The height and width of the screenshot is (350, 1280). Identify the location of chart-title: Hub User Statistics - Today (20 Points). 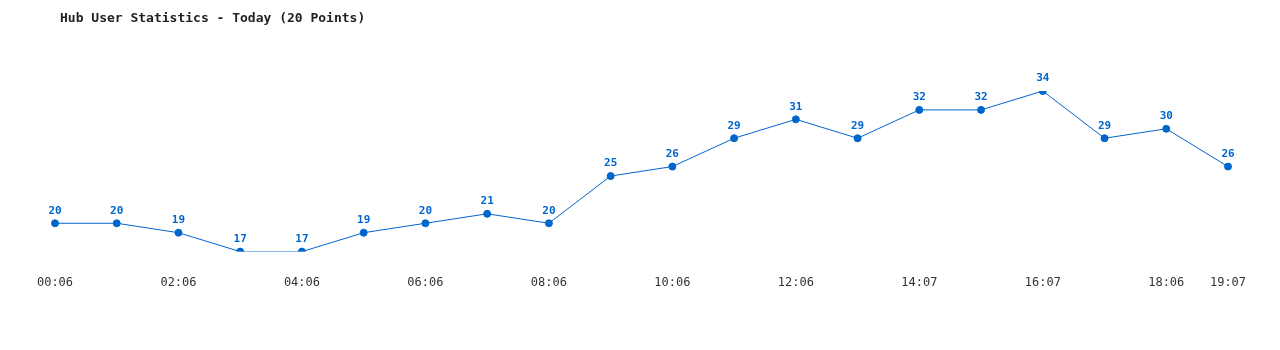
(213, 17).